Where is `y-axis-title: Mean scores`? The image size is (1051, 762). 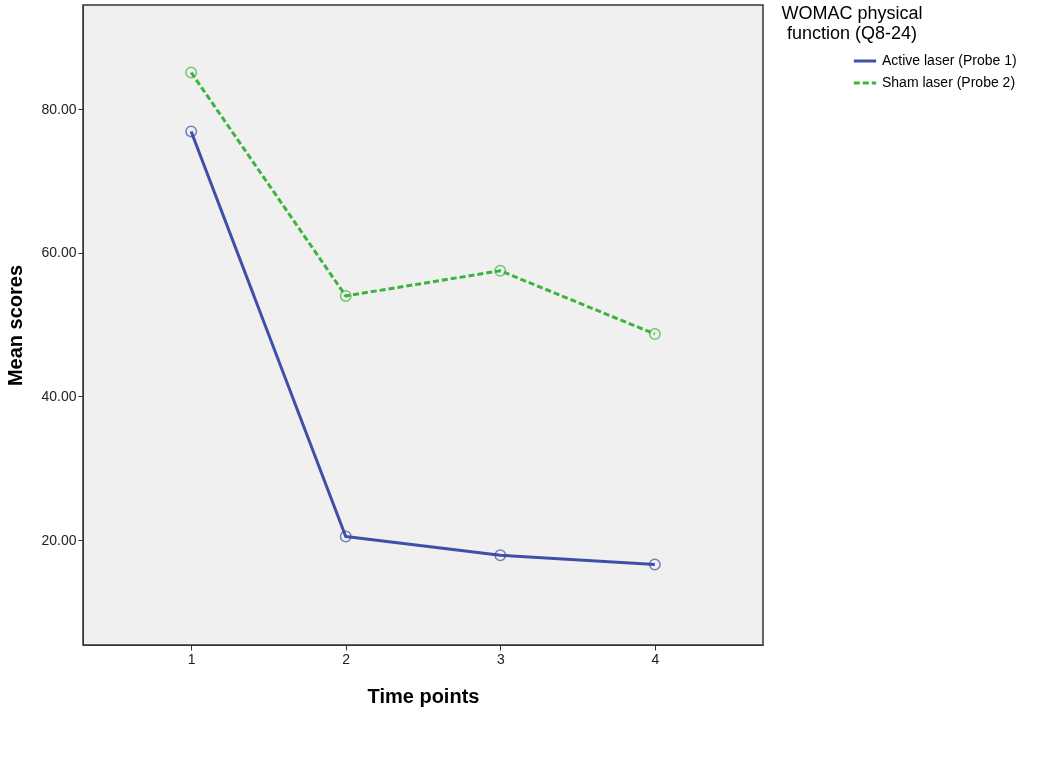 y-axis-title: Mean scores is located at coordinates (15, 325).